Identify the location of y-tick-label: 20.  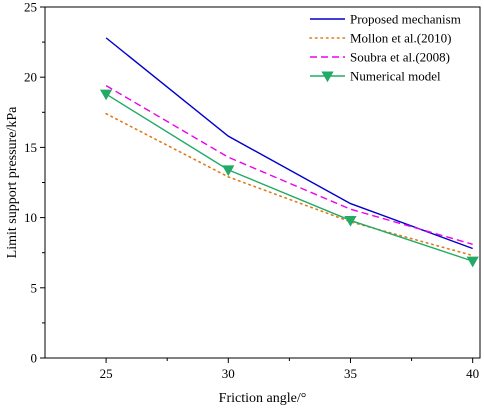
(30, 77).